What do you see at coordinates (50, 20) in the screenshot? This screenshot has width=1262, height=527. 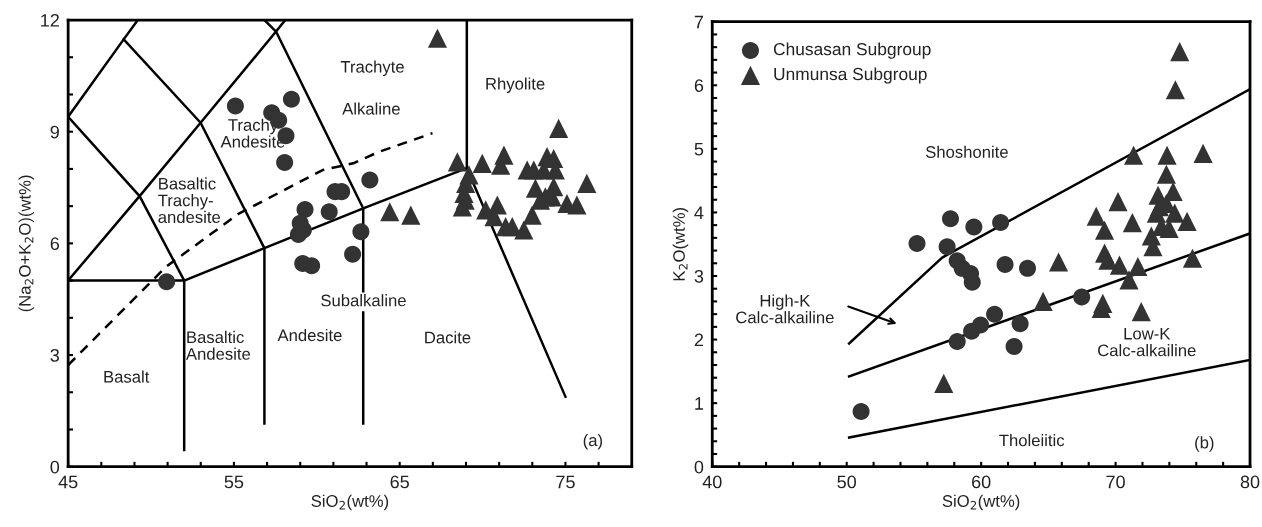 I see `y-tick-label: 12` at bounding box center [50, 20].